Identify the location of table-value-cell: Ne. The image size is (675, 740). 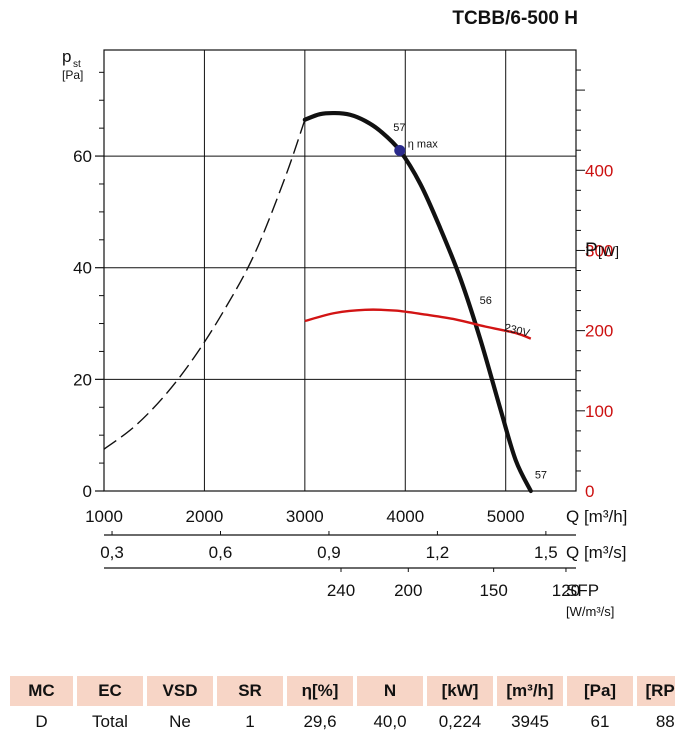
(180, 721).